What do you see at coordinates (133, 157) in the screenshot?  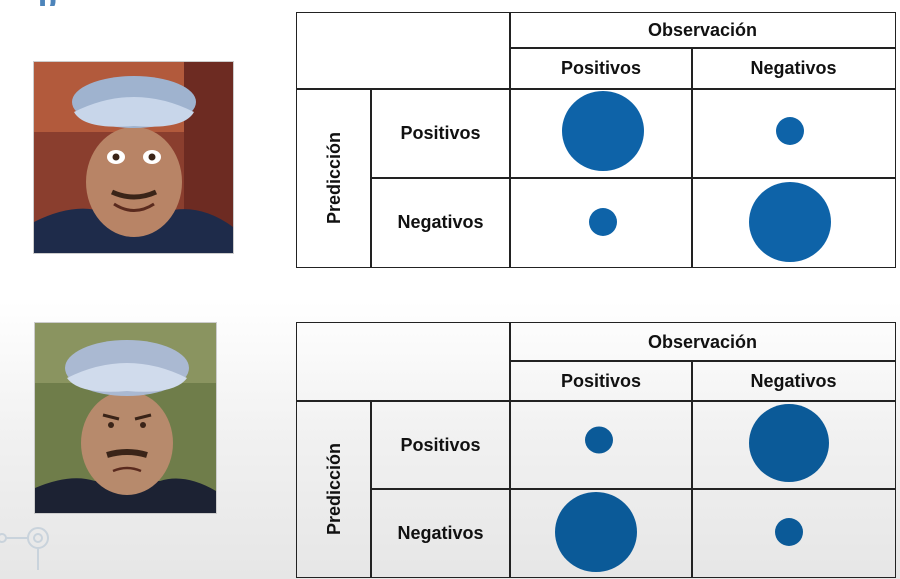 I see `photo-smiling-man` at bounding box center [133, 157].